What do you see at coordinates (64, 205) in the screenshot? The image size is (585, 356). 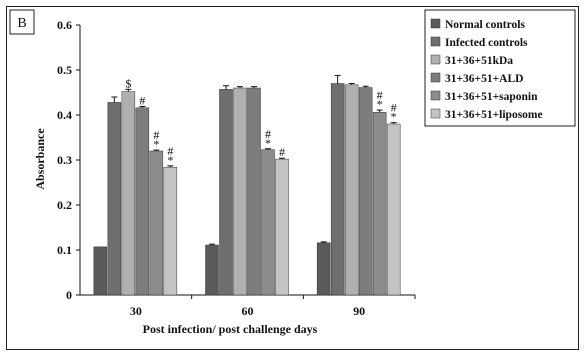 I see `y-tick-label: 0.2` at bounding box center [64, 205].